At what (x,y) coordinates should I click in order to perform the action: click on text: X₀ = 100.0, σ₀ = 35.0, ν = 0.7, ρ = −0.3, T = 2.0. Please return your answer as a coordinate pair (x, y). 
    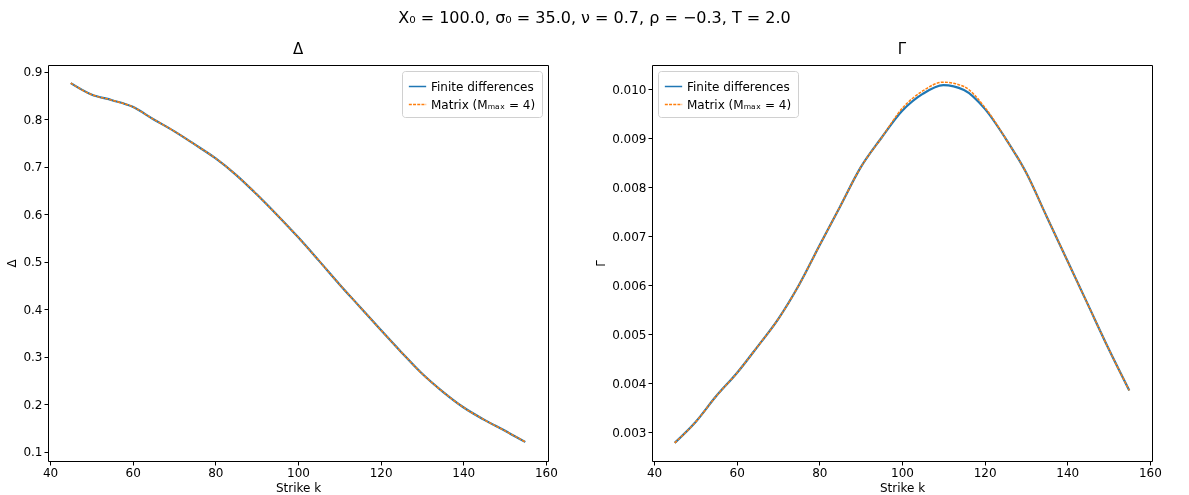
    Looking at the image, I should click on (594, 17).